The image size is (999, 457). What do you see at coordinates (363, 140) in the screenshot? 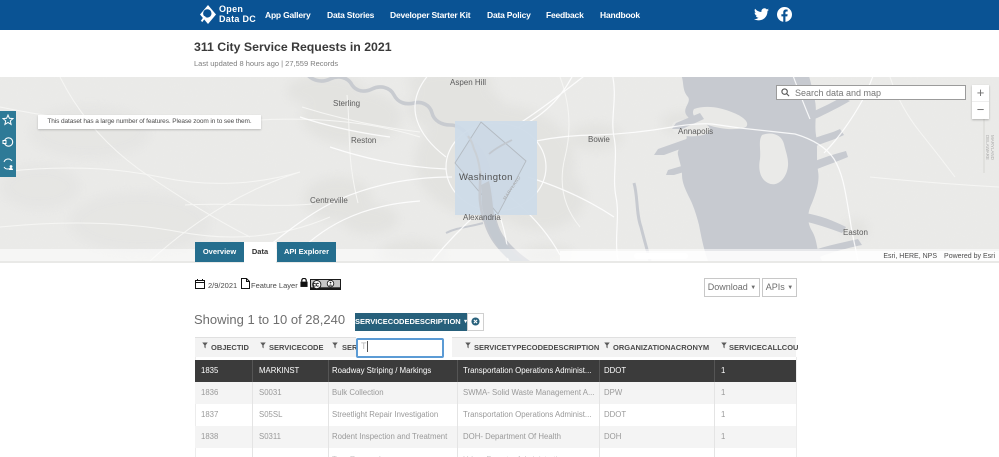
I see `svg-text: Reston` at bounding box center [363, 140].